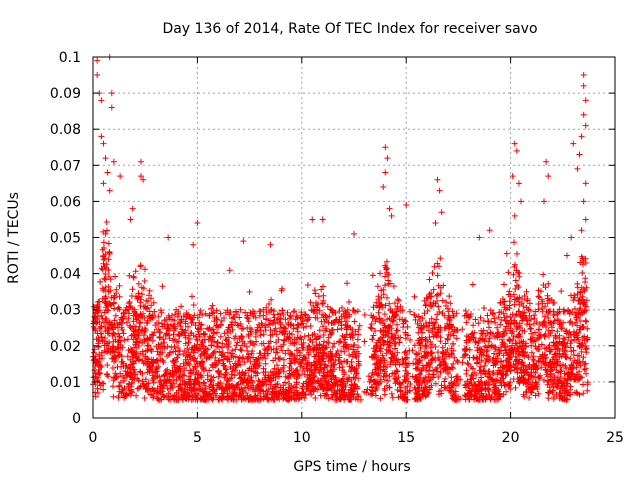 The width and height of the screenshot is (640, 480). Describe the element at coordinates (65, 311) in the screenshot. I see `y-tick-label: 0.03` at that location.